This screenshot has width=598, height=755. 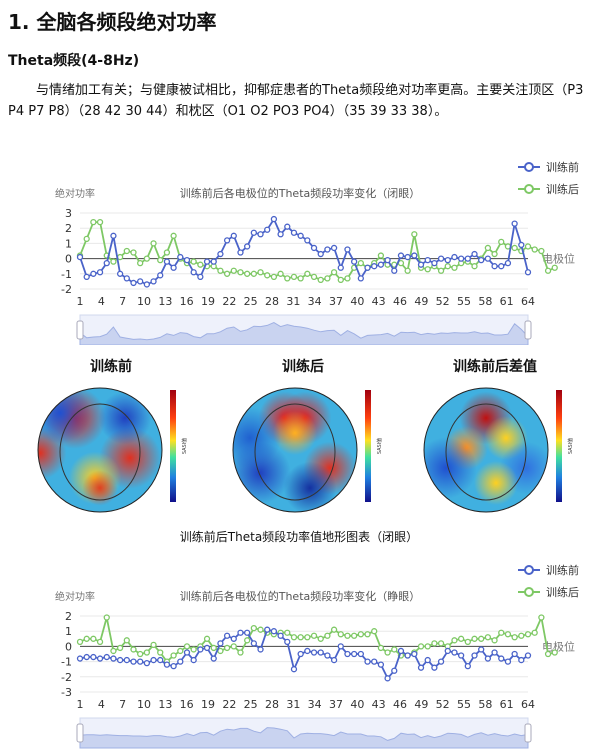 What do you see at coordinates (68, 646) in the screenshot?
I see `y-tick-label: 0` at bounding box center [68, 646].